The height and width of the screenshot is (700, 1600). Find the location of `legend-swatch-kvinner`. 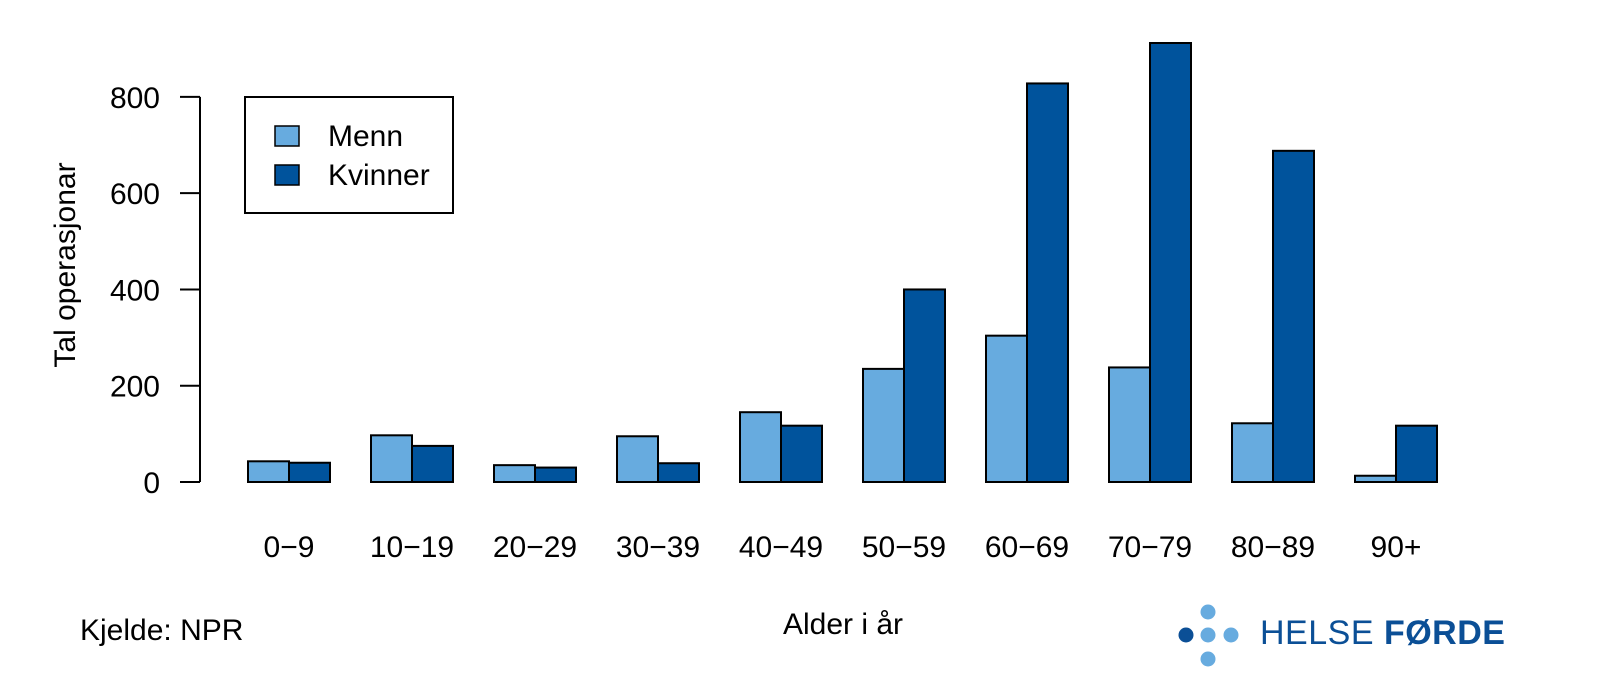

legend-swatch-kvinner is located at coordinates (287, 175).